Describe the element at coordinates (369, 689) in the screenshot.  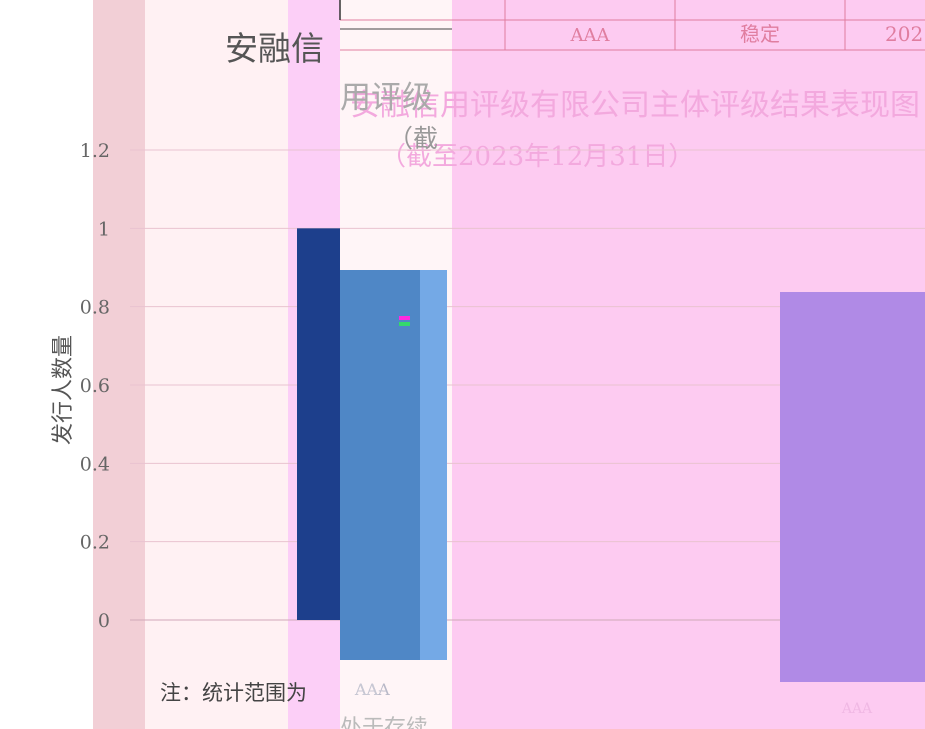
I see `note-suffix: AA-` at that location.